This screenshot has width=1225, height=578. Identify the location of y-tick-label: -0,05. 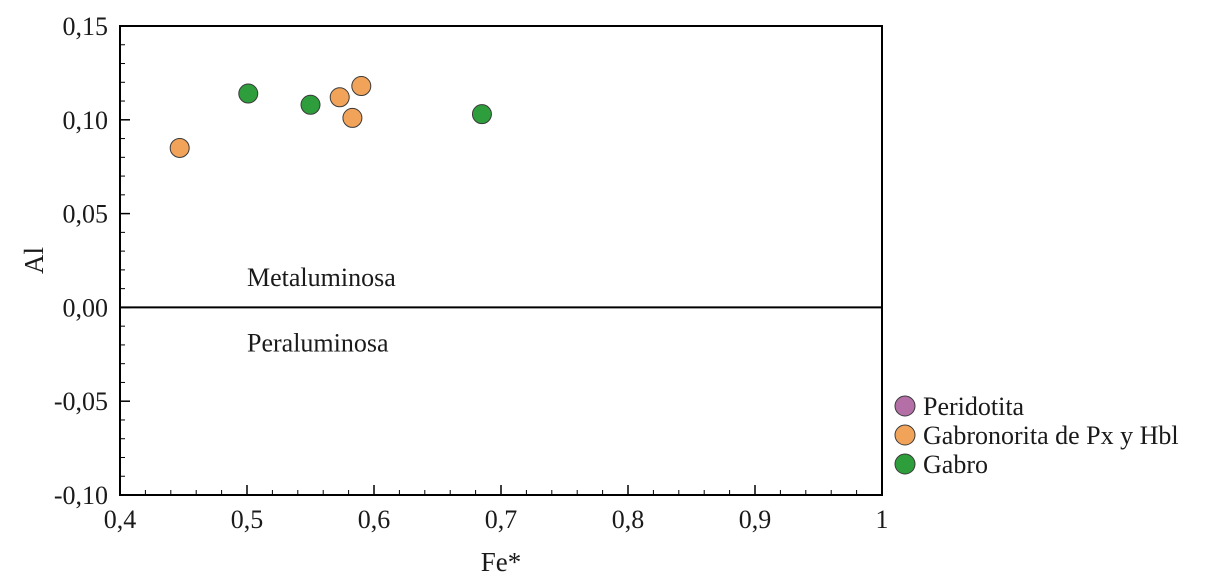
(81, 401).